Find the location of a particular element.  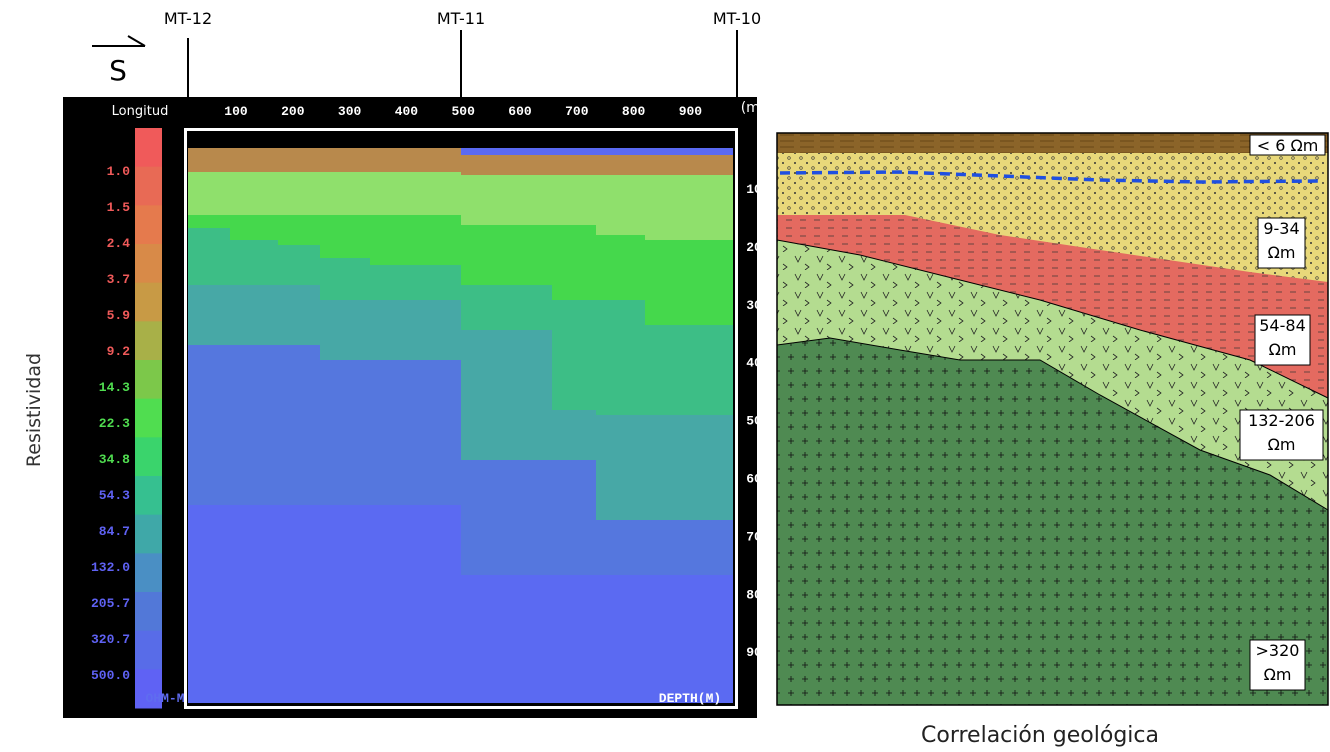

legend-label: 84.7 is located at coordinates (114, 531).